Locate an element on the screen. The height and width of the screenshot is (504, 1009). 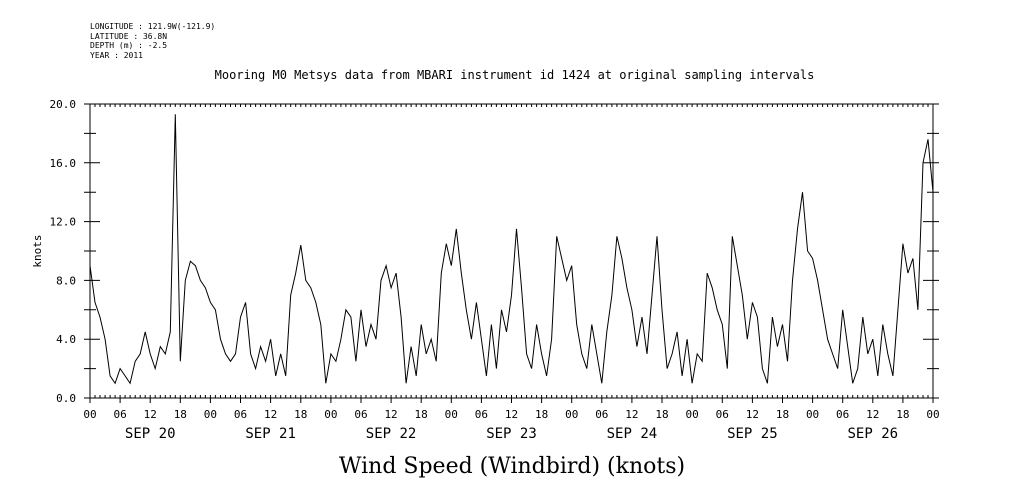
year-label: YEAR : 2011 is located at coordinates (116, 55).